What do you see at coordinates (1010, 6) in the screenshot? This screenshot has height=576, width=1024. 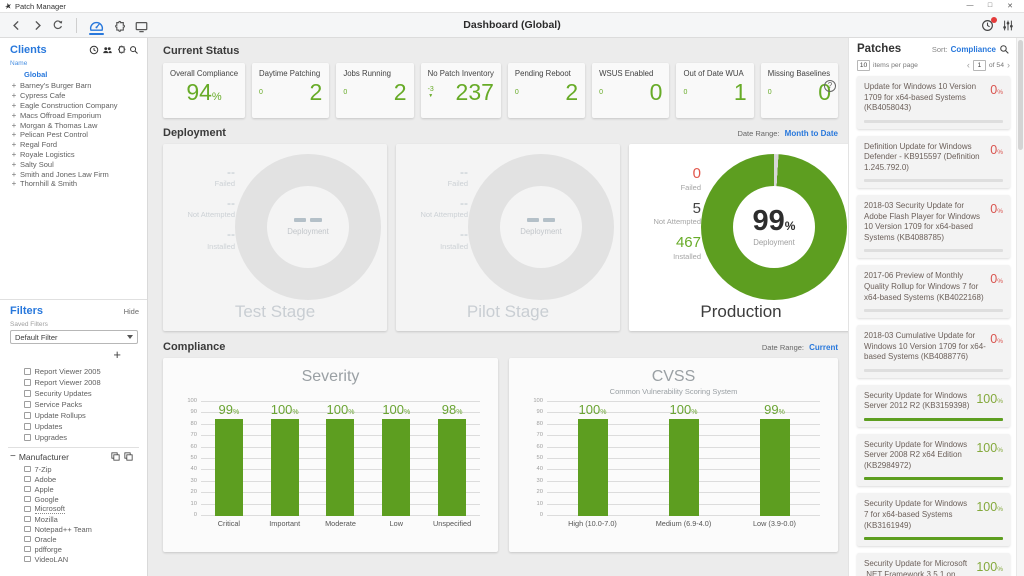 I see `close-button: ✕` at bounding box center [1010, 6].